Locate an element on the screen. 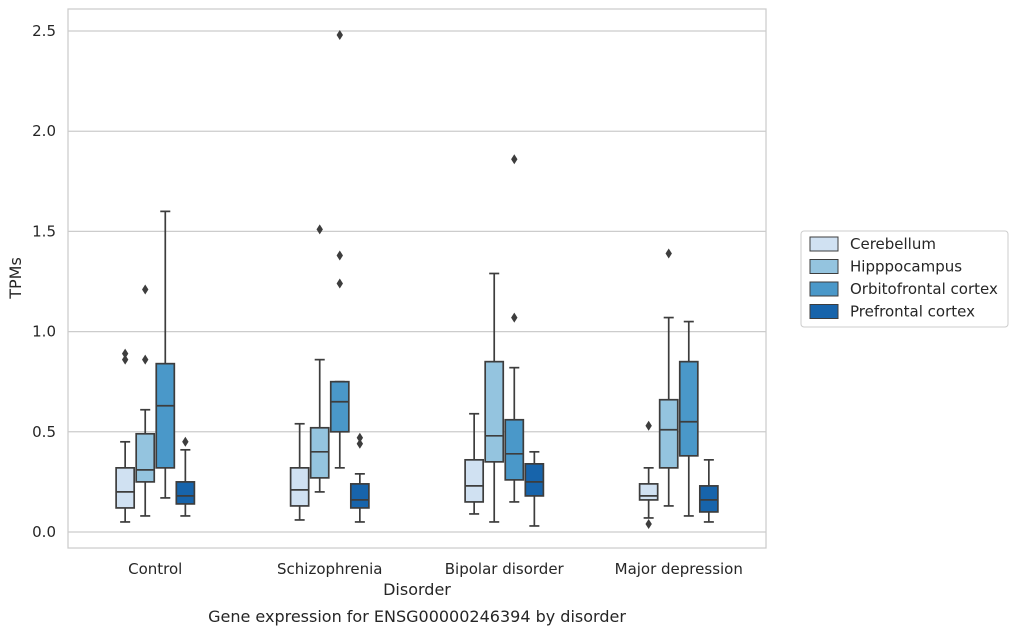 The image size is (1018, 634). x-tick-label: Bipolar disorder is located at coordinates (505, 569).